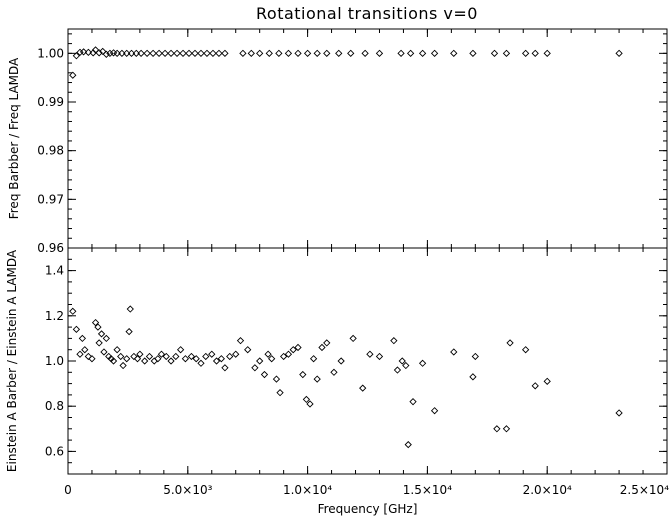 The image size is (670, 519). I want to click on panel-1-ytick-label: 0.96, so click(50, 248).